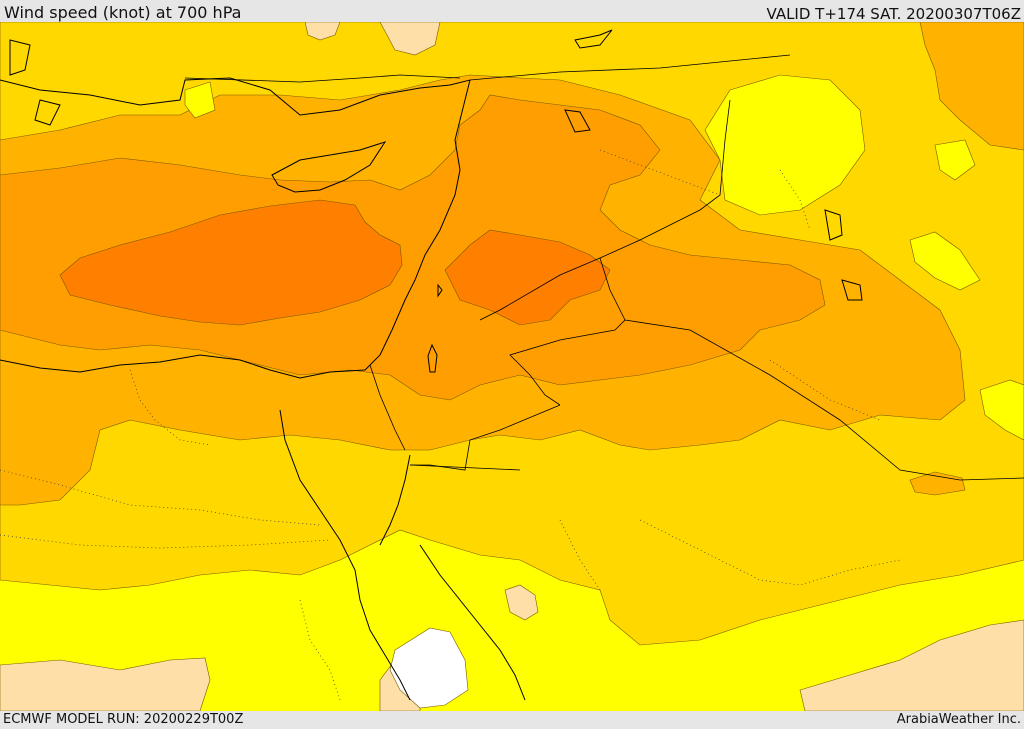 This screenshot has height=729, width=1024. What do you see at coordinates (200, 100) in the screenshot?
I see `band-1-patch-nw` at bounding box center [200, 100].